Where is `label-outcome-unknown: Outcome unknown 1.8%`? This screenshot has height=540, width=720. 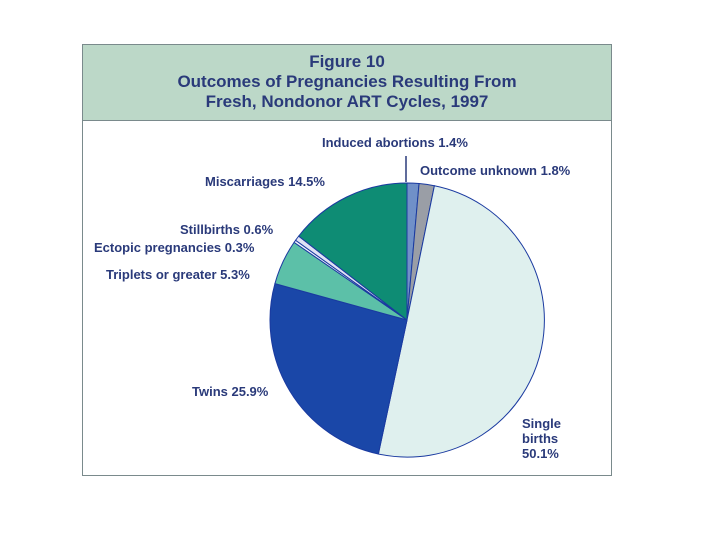 label-outcome-unknown: Outcome unknown 1.8% is located at coordinates (495, 170).